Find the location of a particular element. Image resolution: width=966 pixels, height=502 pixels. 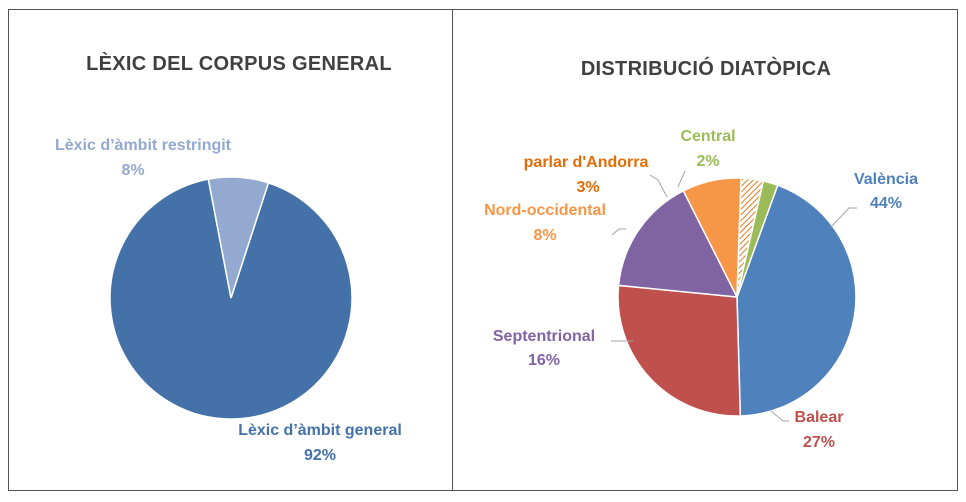

slice-value-text: 3% is located at coordinates (587, 187).